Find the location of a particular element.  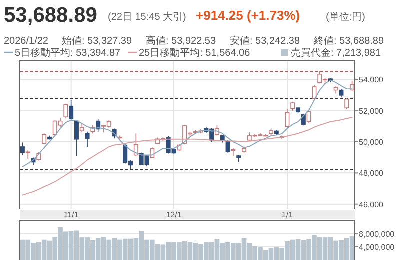

y-tick-label: 4,000,000 is located at coordinates (377, 247).